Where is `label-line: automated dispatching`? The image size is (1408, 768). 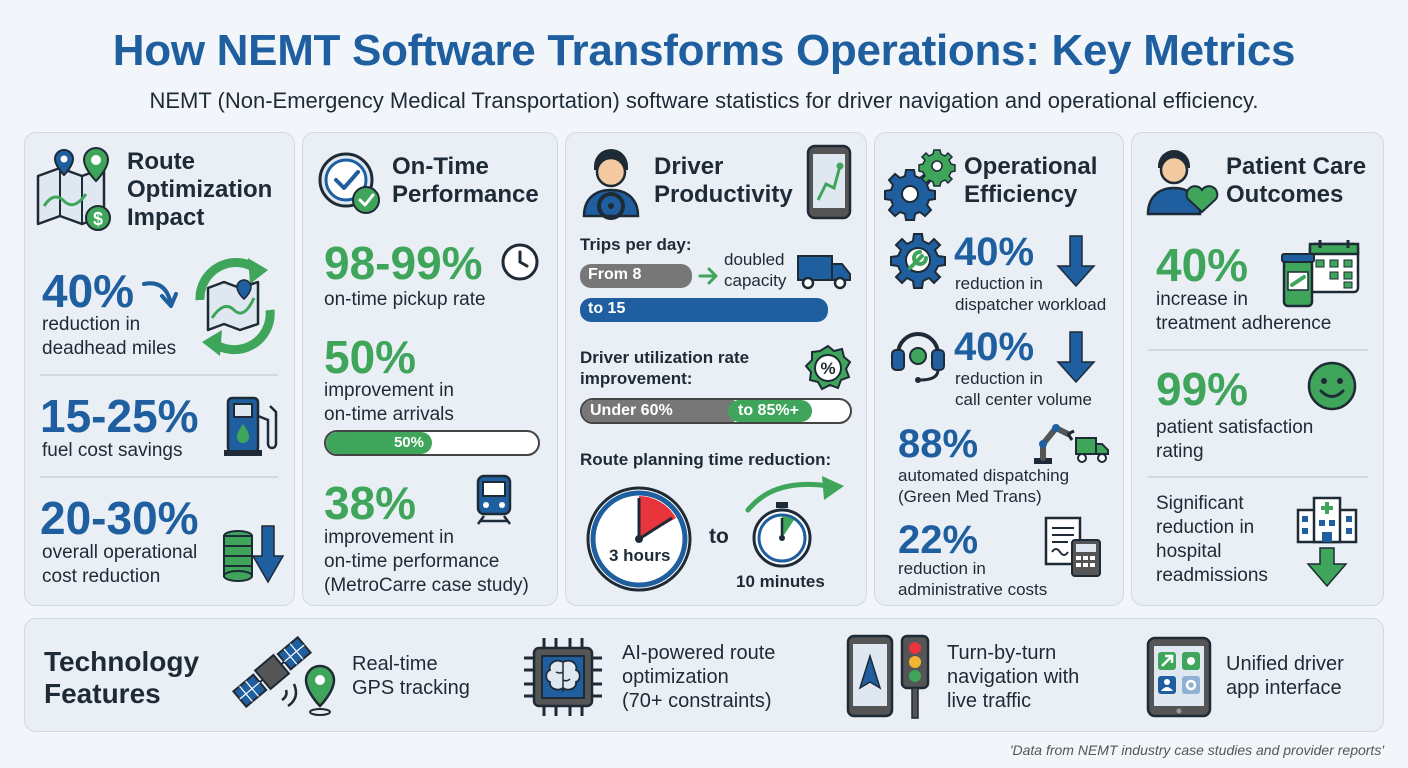
label-line: automated dispatching is located at coordinates (984, 475).